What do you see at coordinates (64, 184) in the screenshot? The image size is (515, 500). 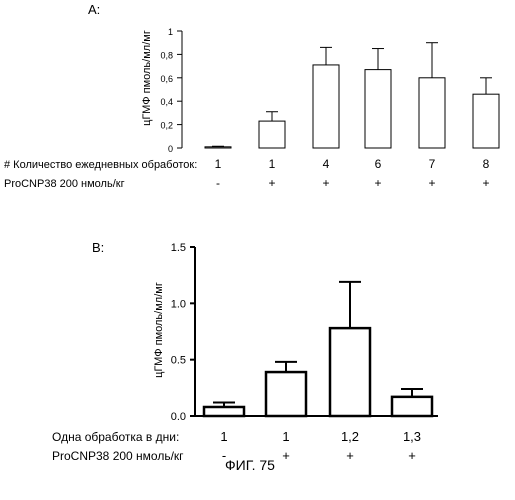 I see `a-row-label: ProCNP38 200 нмоль/кг` at bounding box center [64, 184].